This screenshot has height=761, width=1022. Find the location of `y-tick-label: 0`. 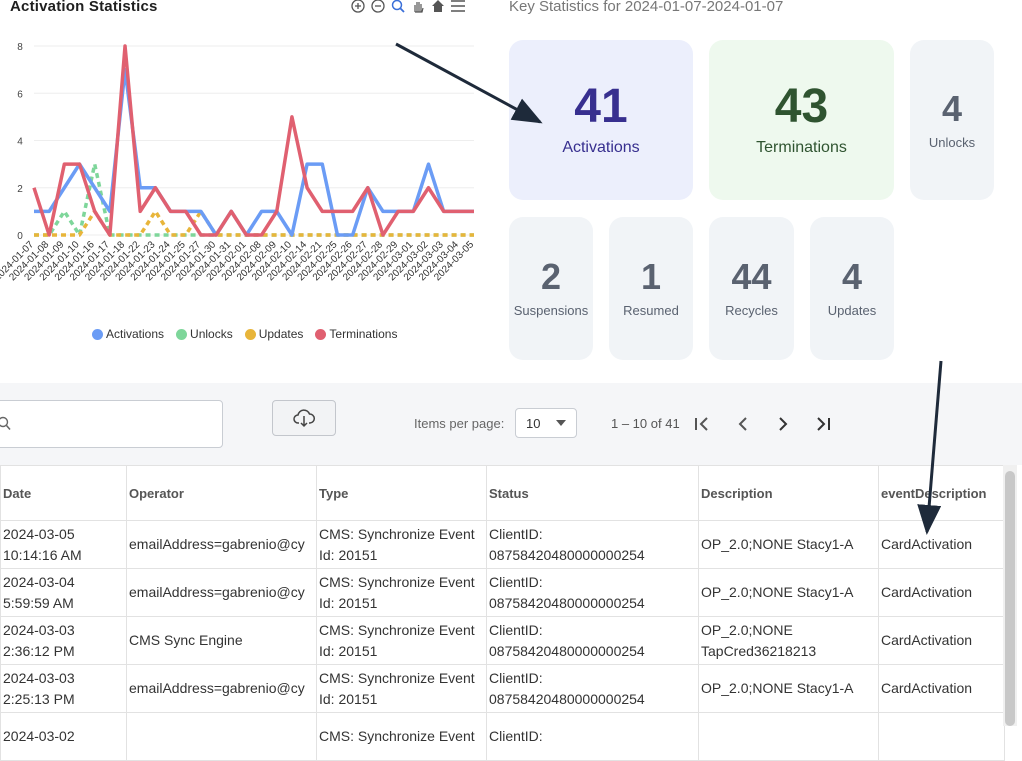

y-tick-label: 0 is located at coordinates (20, 236).